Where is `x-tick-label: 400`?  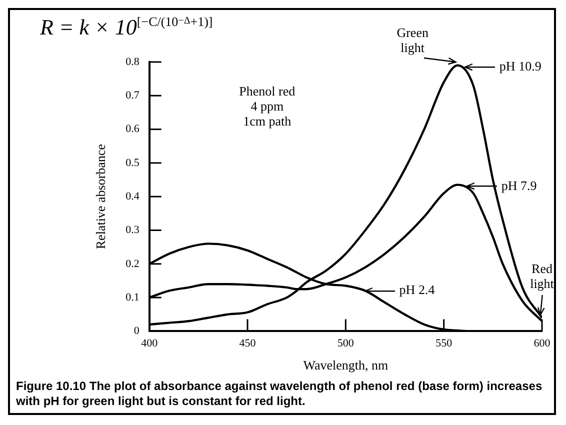
x-tick-label: 400 is located at coordinates (149, 344).